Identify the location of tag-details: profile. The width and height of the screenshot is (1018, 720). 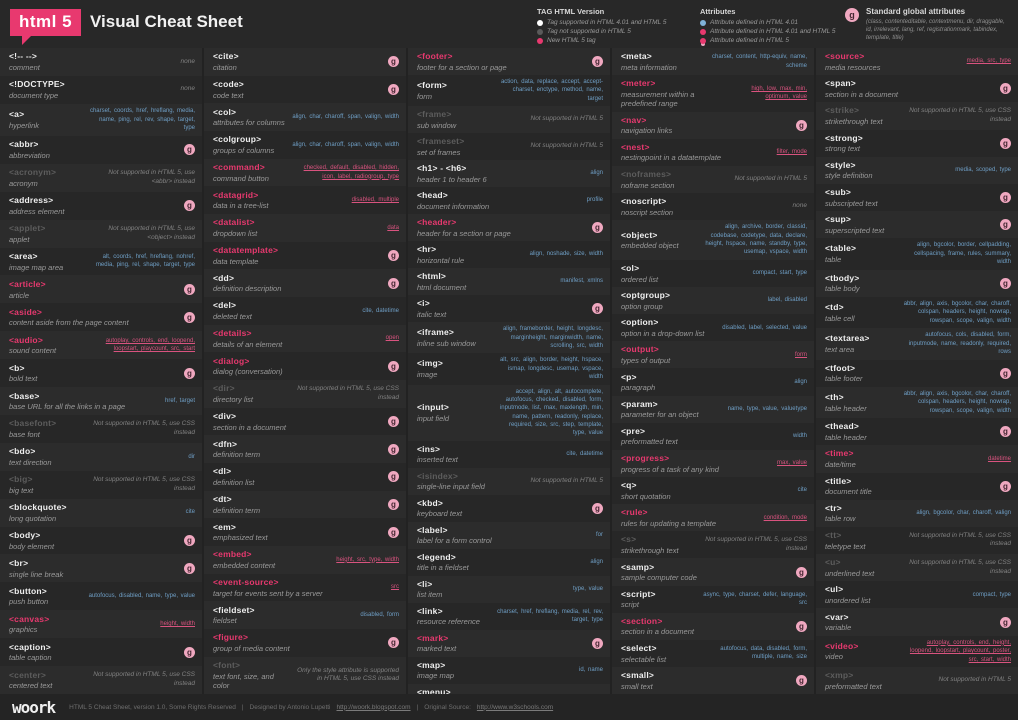
(595, 200).